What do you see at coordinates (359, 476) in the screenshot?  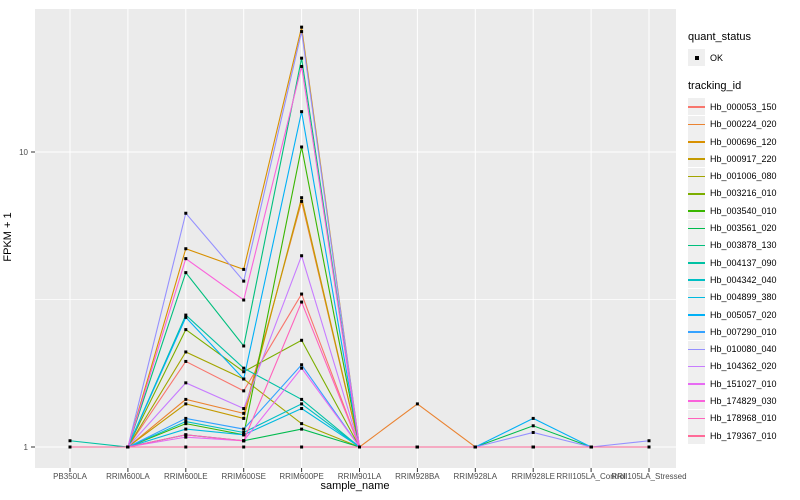 I see `x-tick-label: RRIM901LA` at bounding box center [359, 476].